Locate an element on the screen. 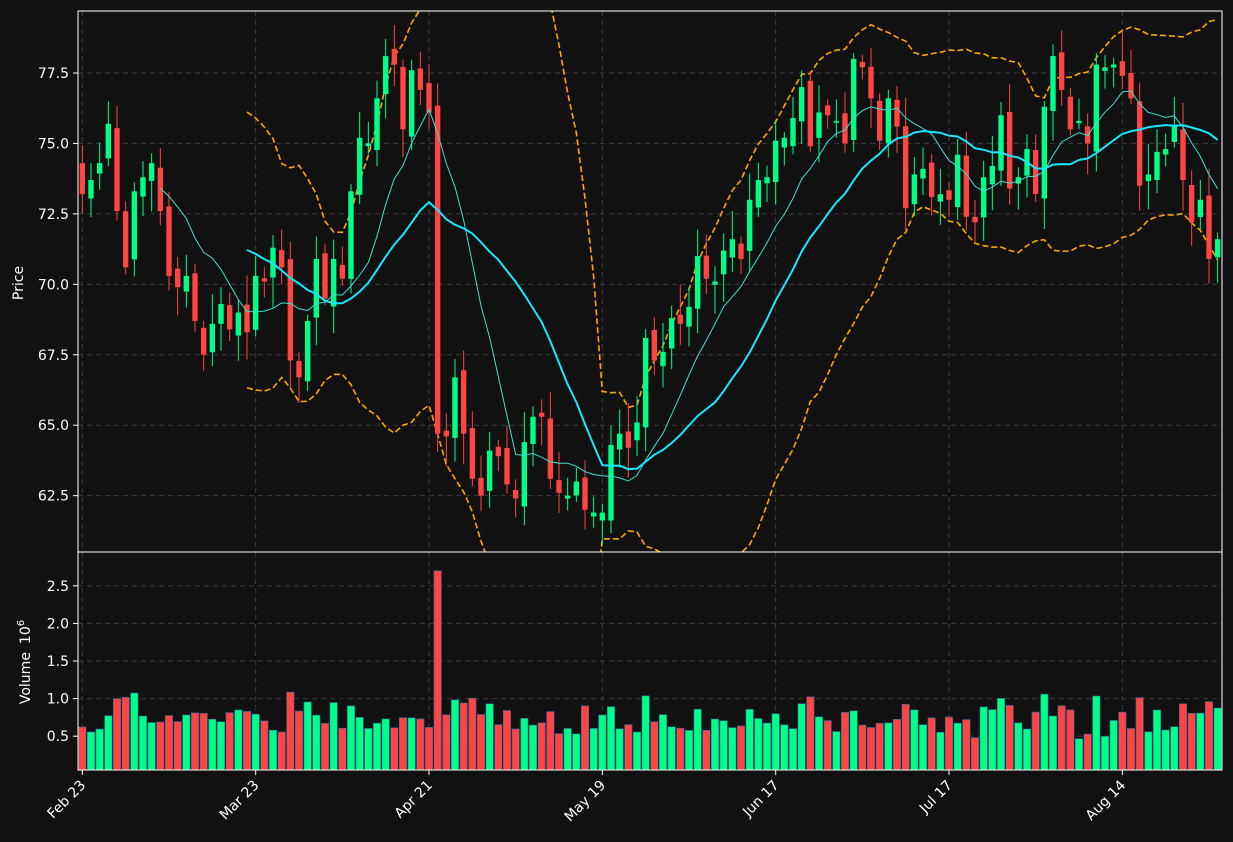 This screenshot has height=842, width=1233. volume-ytick-label: 1.0 is located at coordinates (58, 700).